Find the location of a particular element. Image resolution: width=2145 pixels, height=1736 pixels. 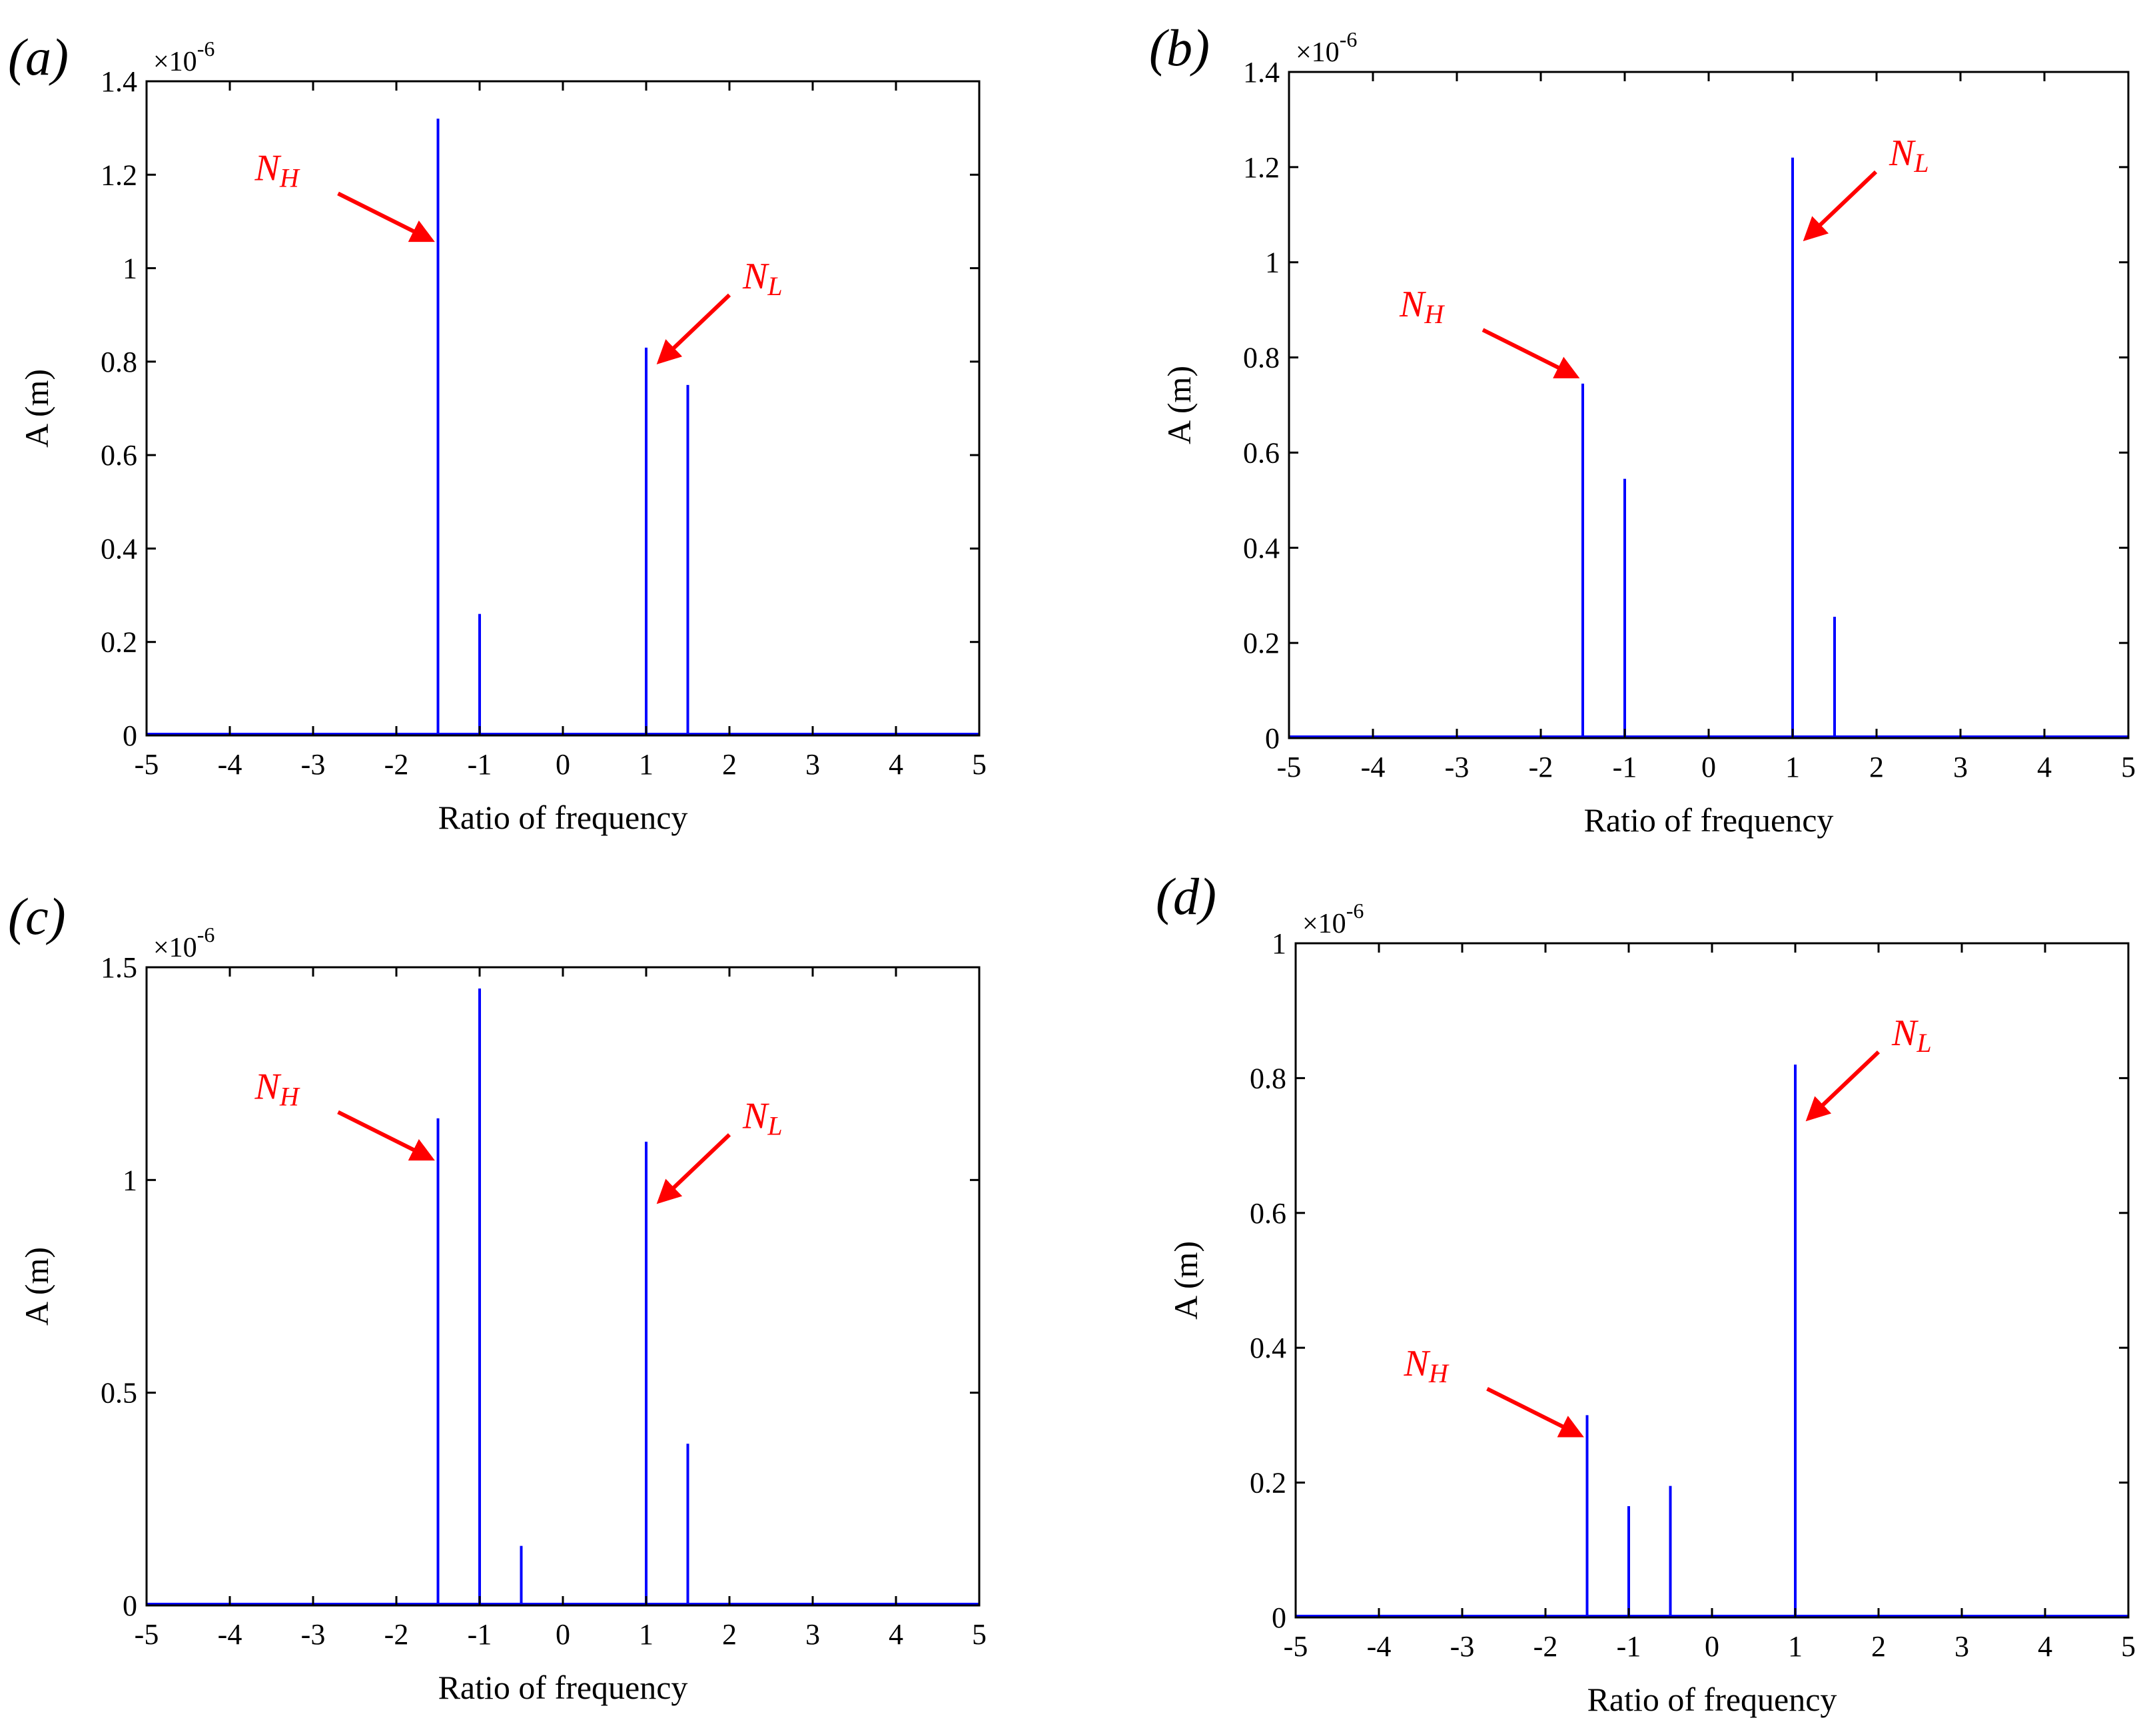

panel-label: (b) is located at coordinates (1179, 48).